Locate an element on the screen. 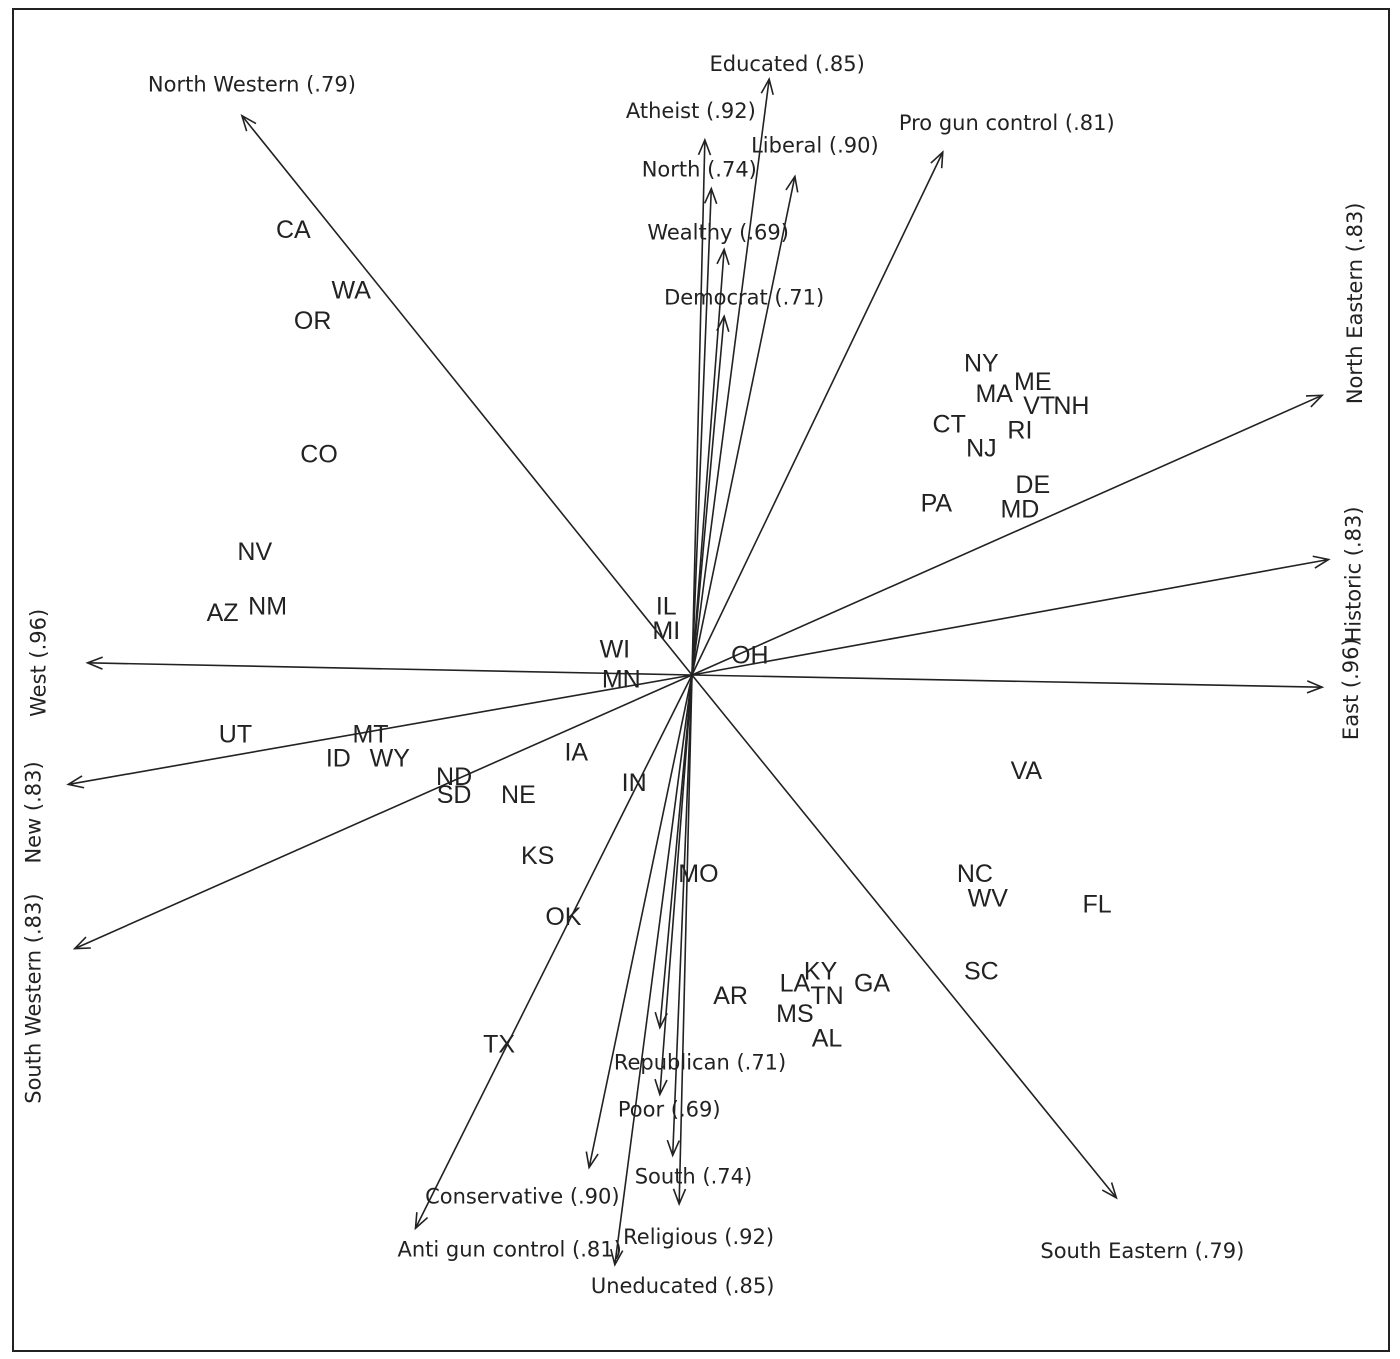 The width and height of the screenshot is (1400, 1359). vector-label-east-96: East (.96) is located at coordinates (1351, 689).